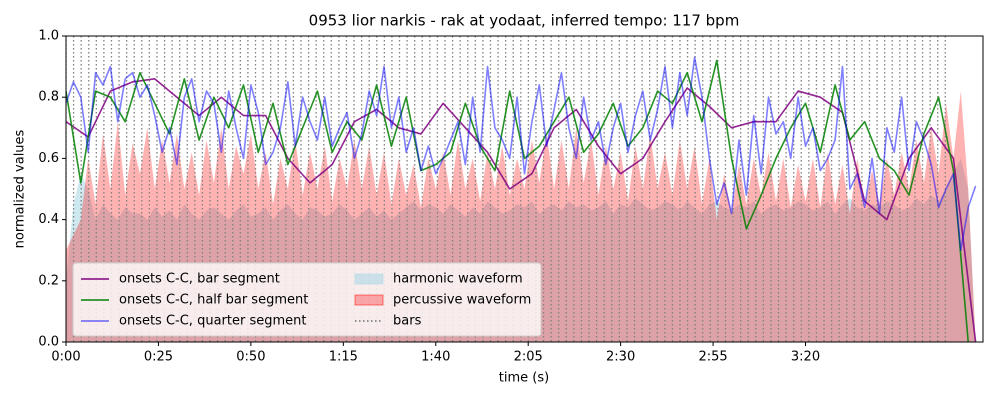  Describe the element at coordinates (48, 342) in the screenshot. I see `y-tick-label: 0.0` at that location.